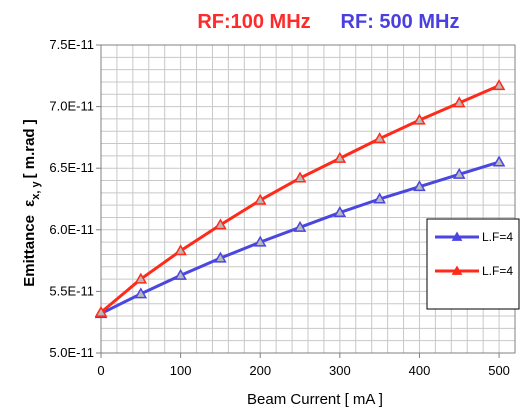  Describe the element at coordinates (499, 370) in the screenshot. I see `x-tick-label: 500` at that location.